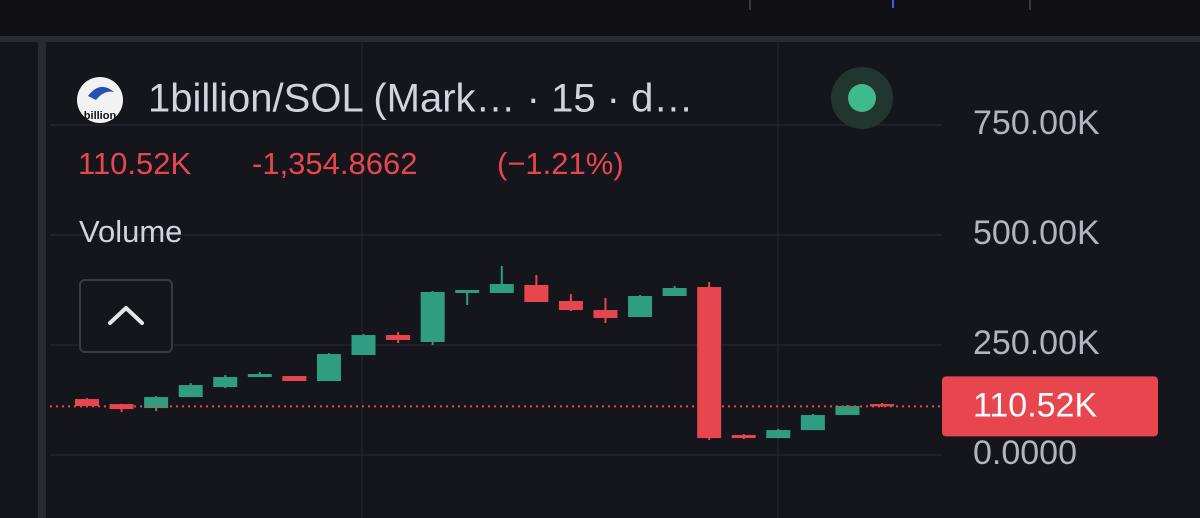  I want to click on top-bar, so click(600, 18).